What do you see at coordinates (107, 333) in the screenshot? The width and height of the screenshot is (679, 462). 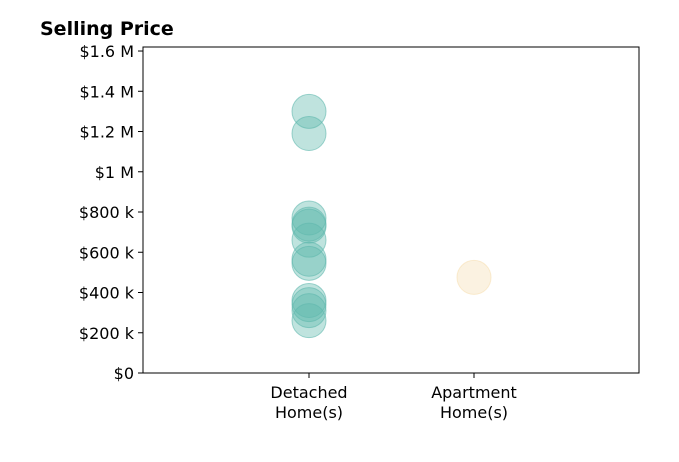 I see `y-tick-label: $200 k` at bounding box center [107, 333].